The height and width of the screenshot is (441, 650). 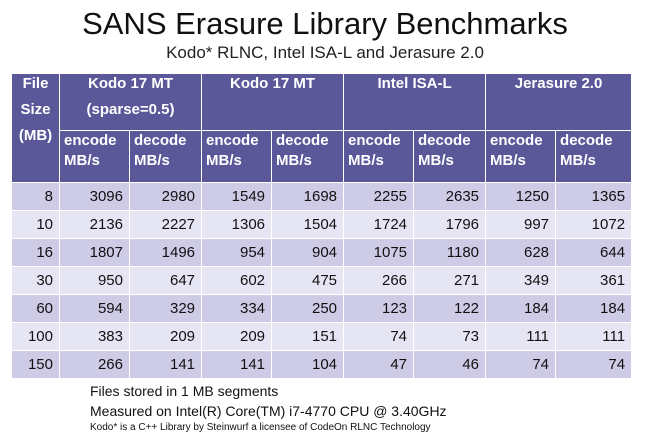 I want to click on table-cell: 151, so click(x=308, y=336).